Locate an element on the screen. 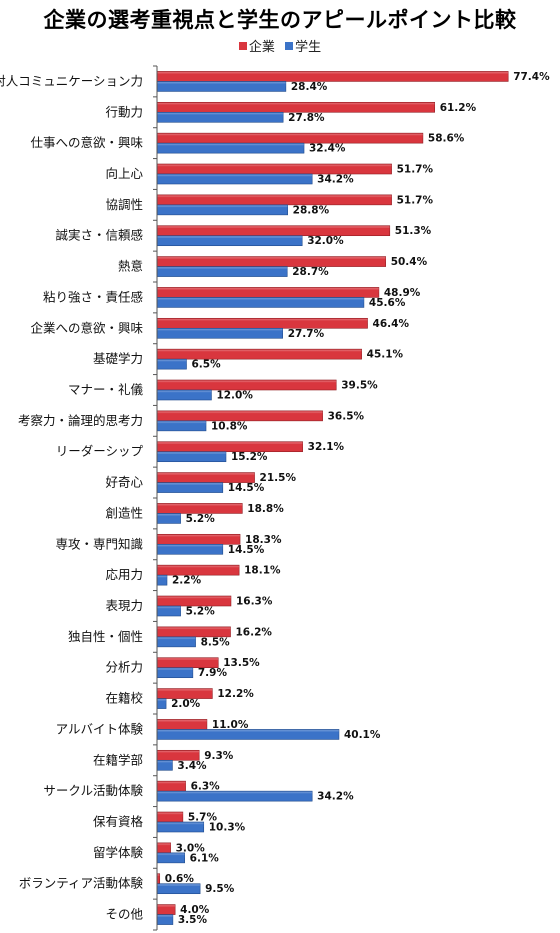 Image resolution: width=560 pixels, height=933 pixels. value-label-company: 16.2% is located at coordinates (254, 632).